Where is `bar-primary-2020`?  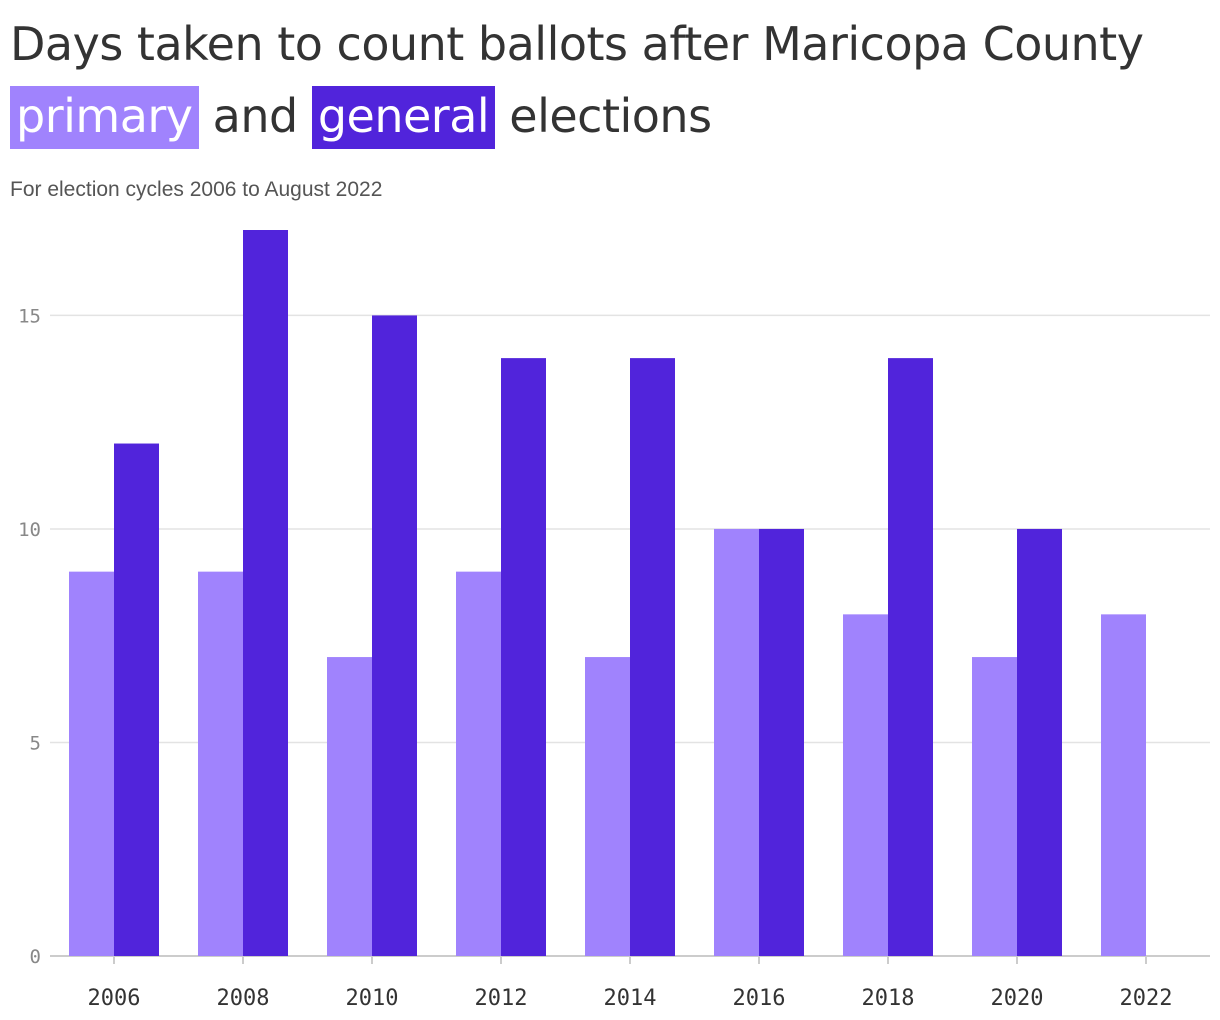 bar-primary-2020 is located at coordinates (994, 806).